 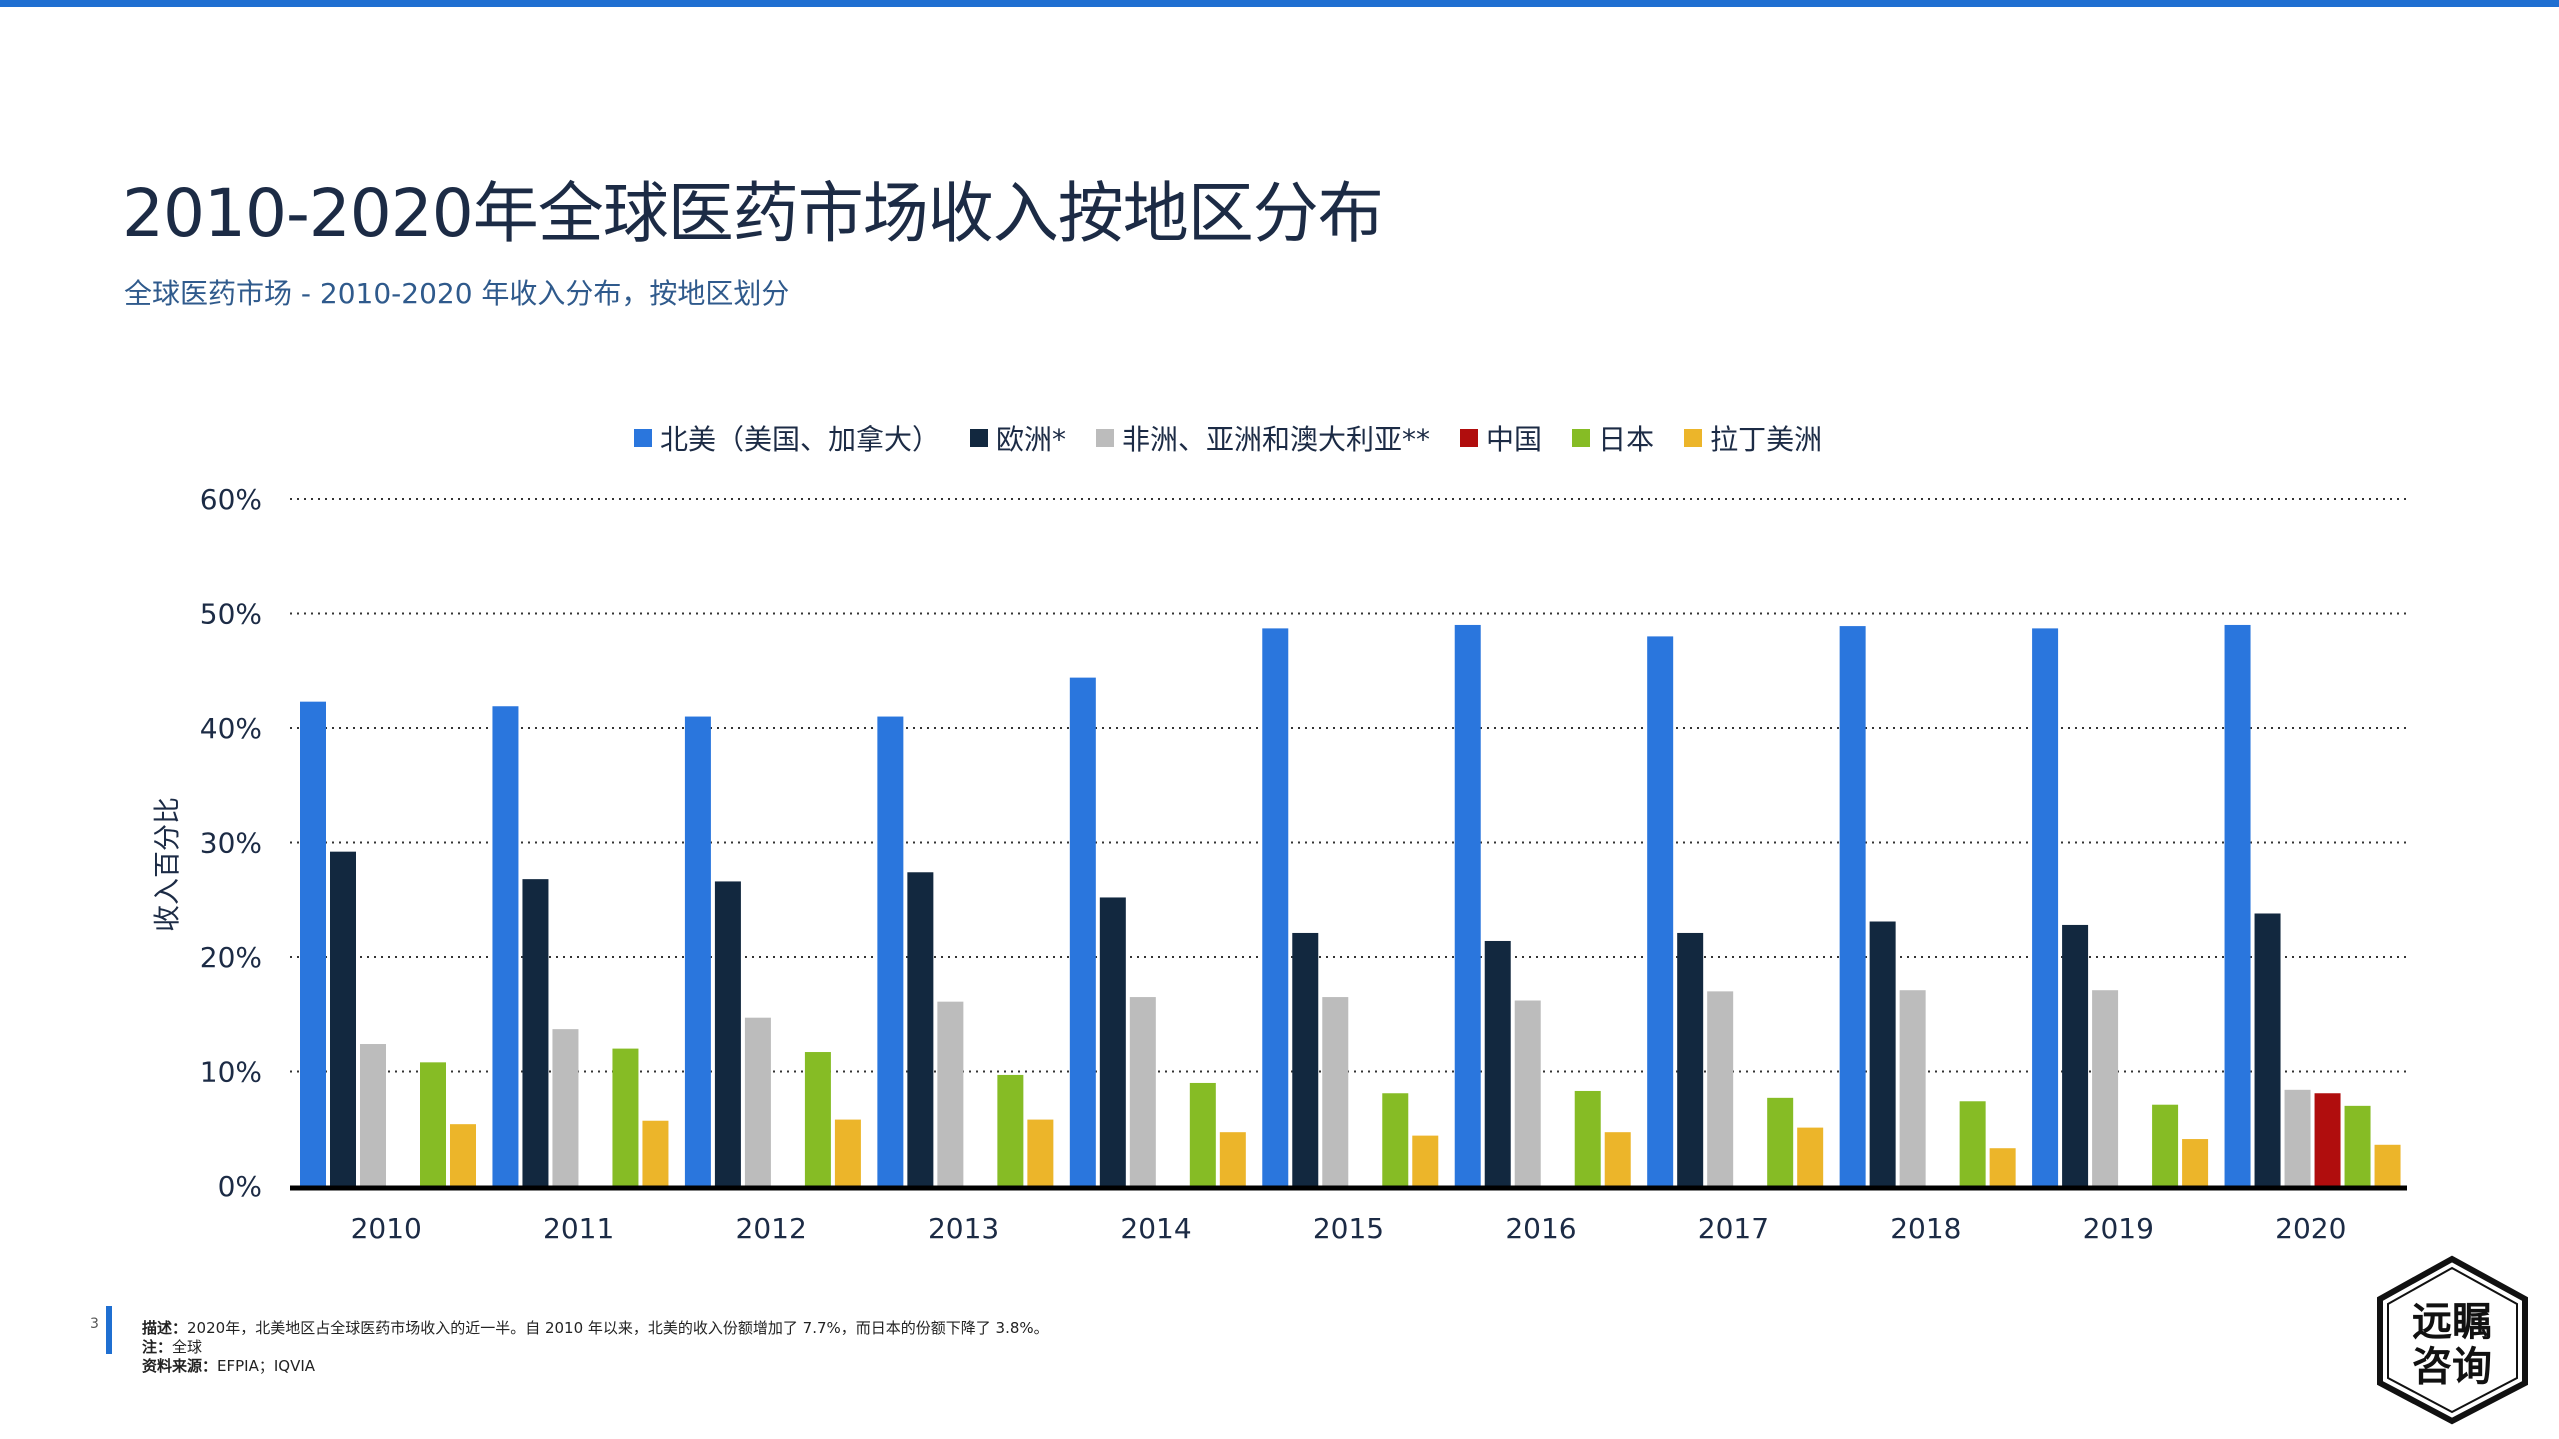 I want to click on legend-item: 日本, so click(x=1613, y=438).